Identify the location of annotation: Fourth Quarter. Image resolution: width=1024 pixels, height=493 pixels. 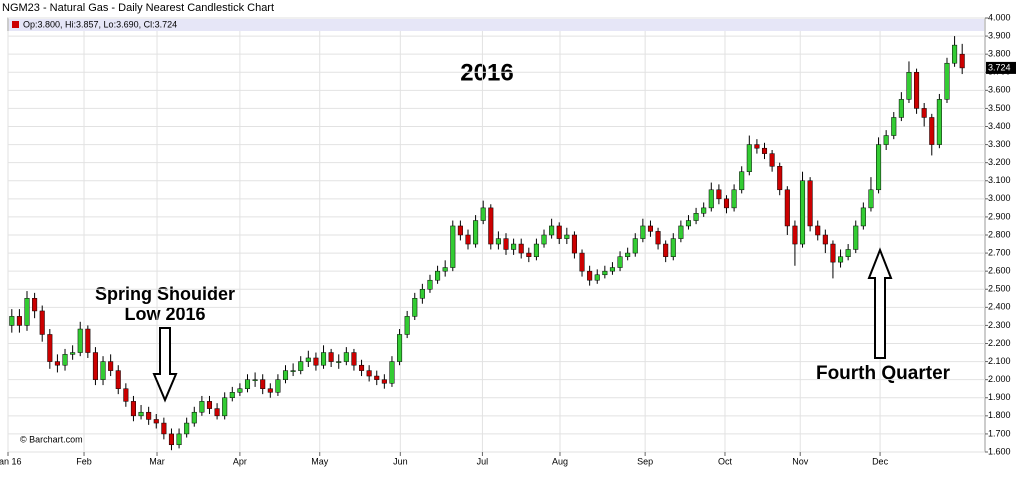
(883, 373).